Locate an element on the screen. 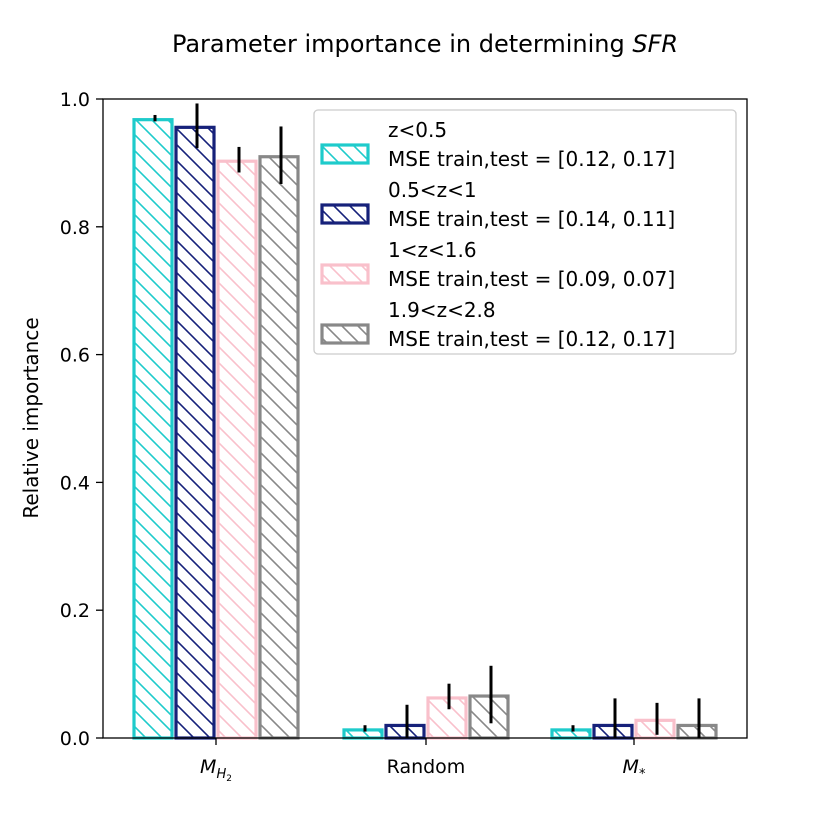 This screenshot has width=830, height=830. x-tick-label: M* is located at coordinates (634, 769).